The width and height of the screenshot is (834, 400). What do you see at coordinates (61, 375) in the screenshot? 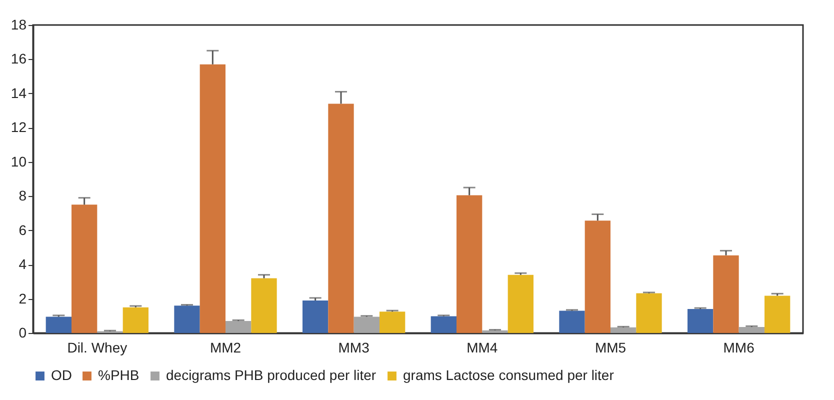
I see `legend-label: OD` at bounding box center [61, 375].